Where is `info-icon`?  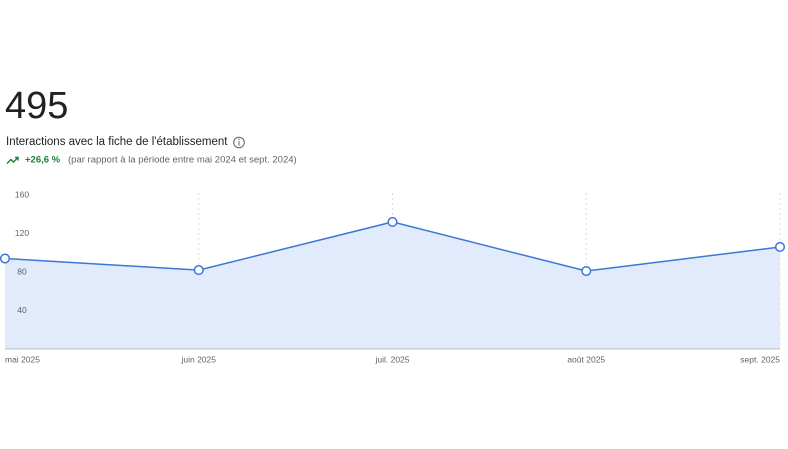 info-icon is located at coordinates (239, 142).